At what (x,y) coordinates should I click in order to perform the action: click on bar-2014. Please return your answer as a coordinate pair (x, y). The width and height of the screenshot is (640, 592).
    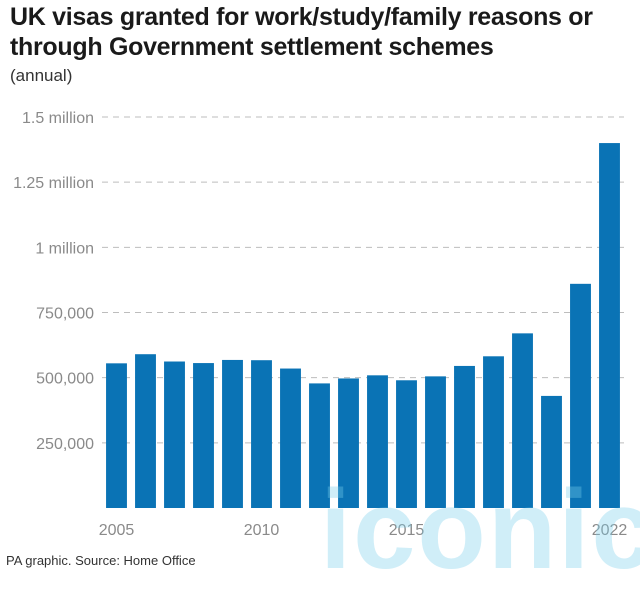
    Looking at the image, I should click on (377, 441).